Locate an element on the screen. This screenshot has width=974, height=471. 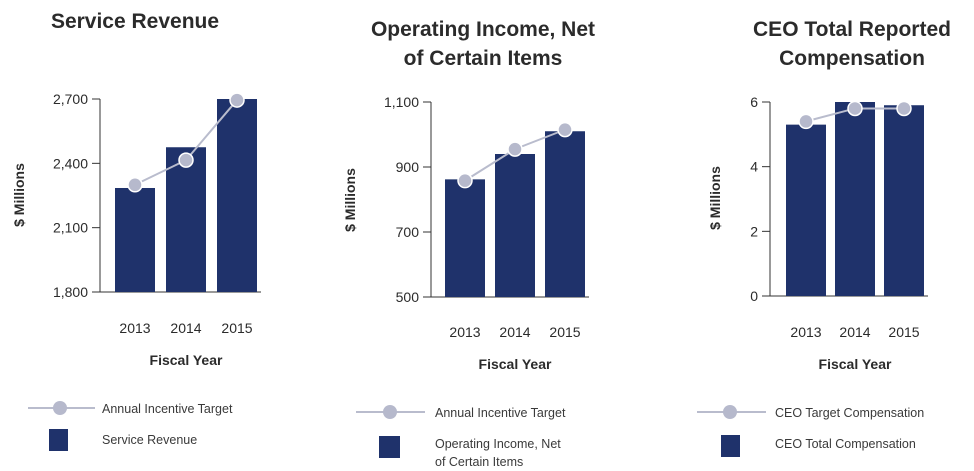
y-tick-label: 2,400 is located at coordinates (70, 163).